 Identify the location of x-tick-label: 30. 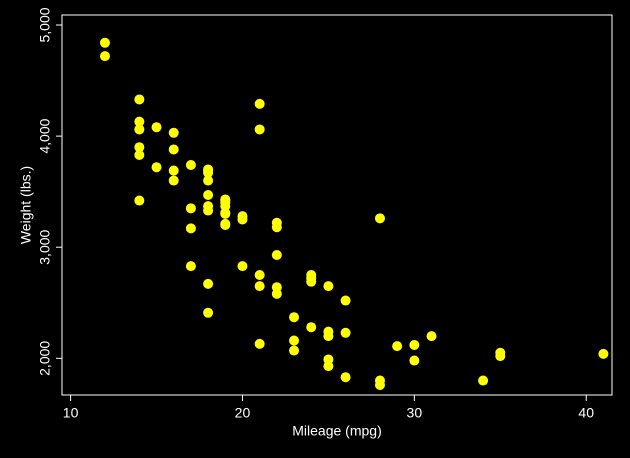
(415, 413).